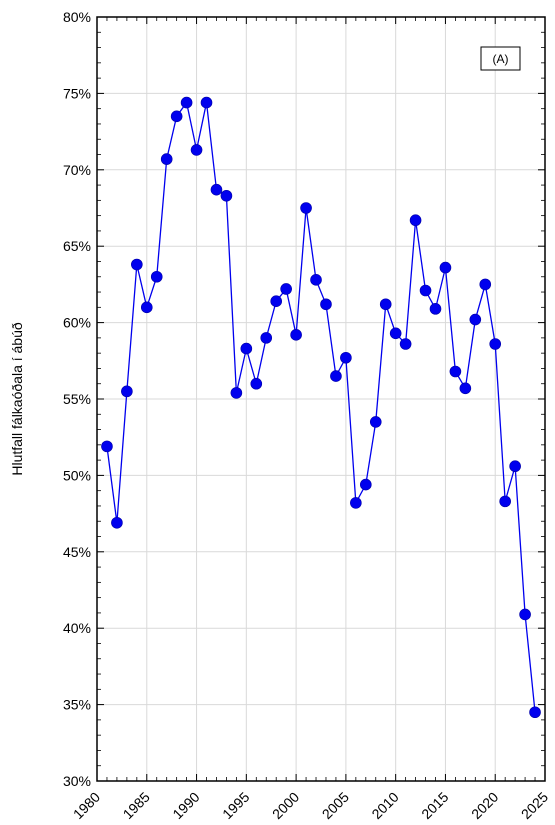 This screenshot has width=555, height=825. Describe the element at coordinates (77, 323) in the screenshot. I see `y-tick-label: 60%` at that location.